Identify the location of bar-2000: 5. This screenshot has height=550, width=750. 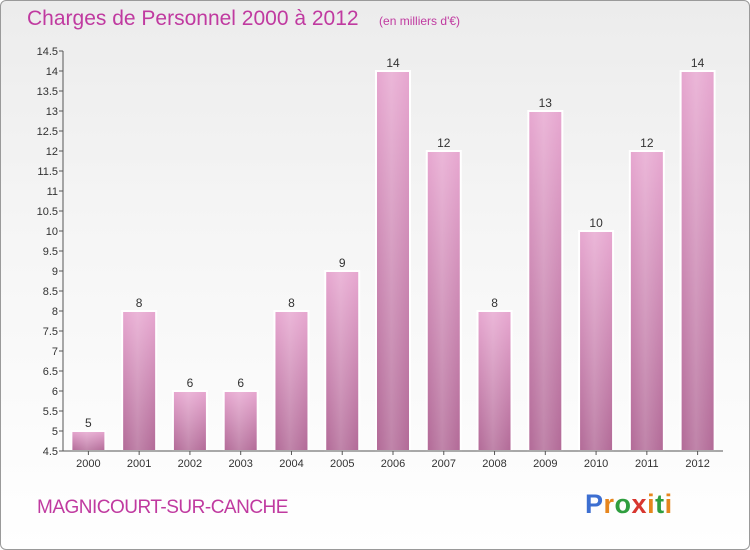
(88, 434).